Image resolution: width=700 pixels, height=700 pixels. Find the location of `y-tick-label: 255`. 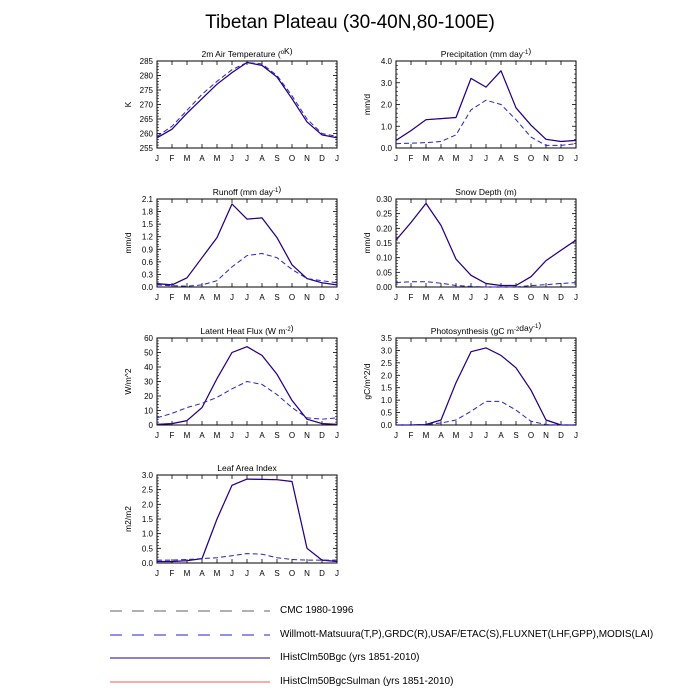

y-tick-label: 255 is located at coordinates (147, 148).